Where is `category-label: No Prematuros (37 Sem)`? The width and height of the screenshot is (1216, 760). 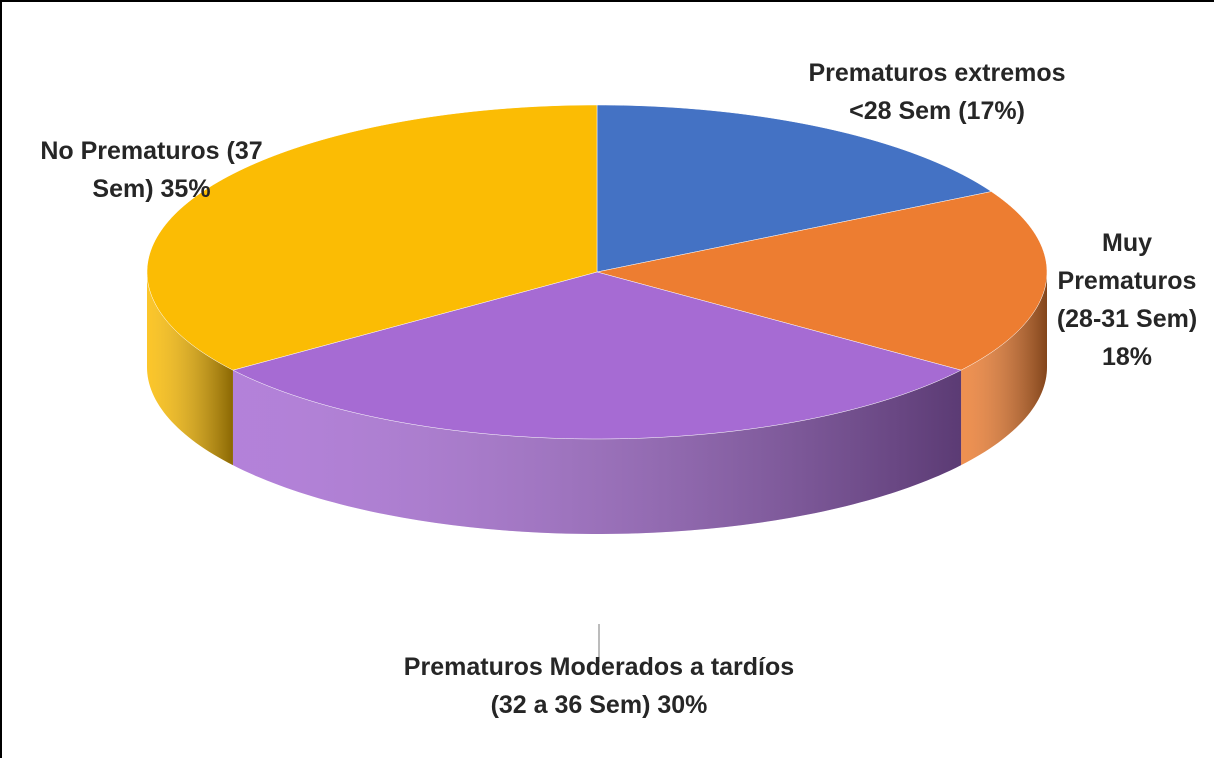 category-label: No Prematuros (37 Sem) is located at coordinates (151, 170).